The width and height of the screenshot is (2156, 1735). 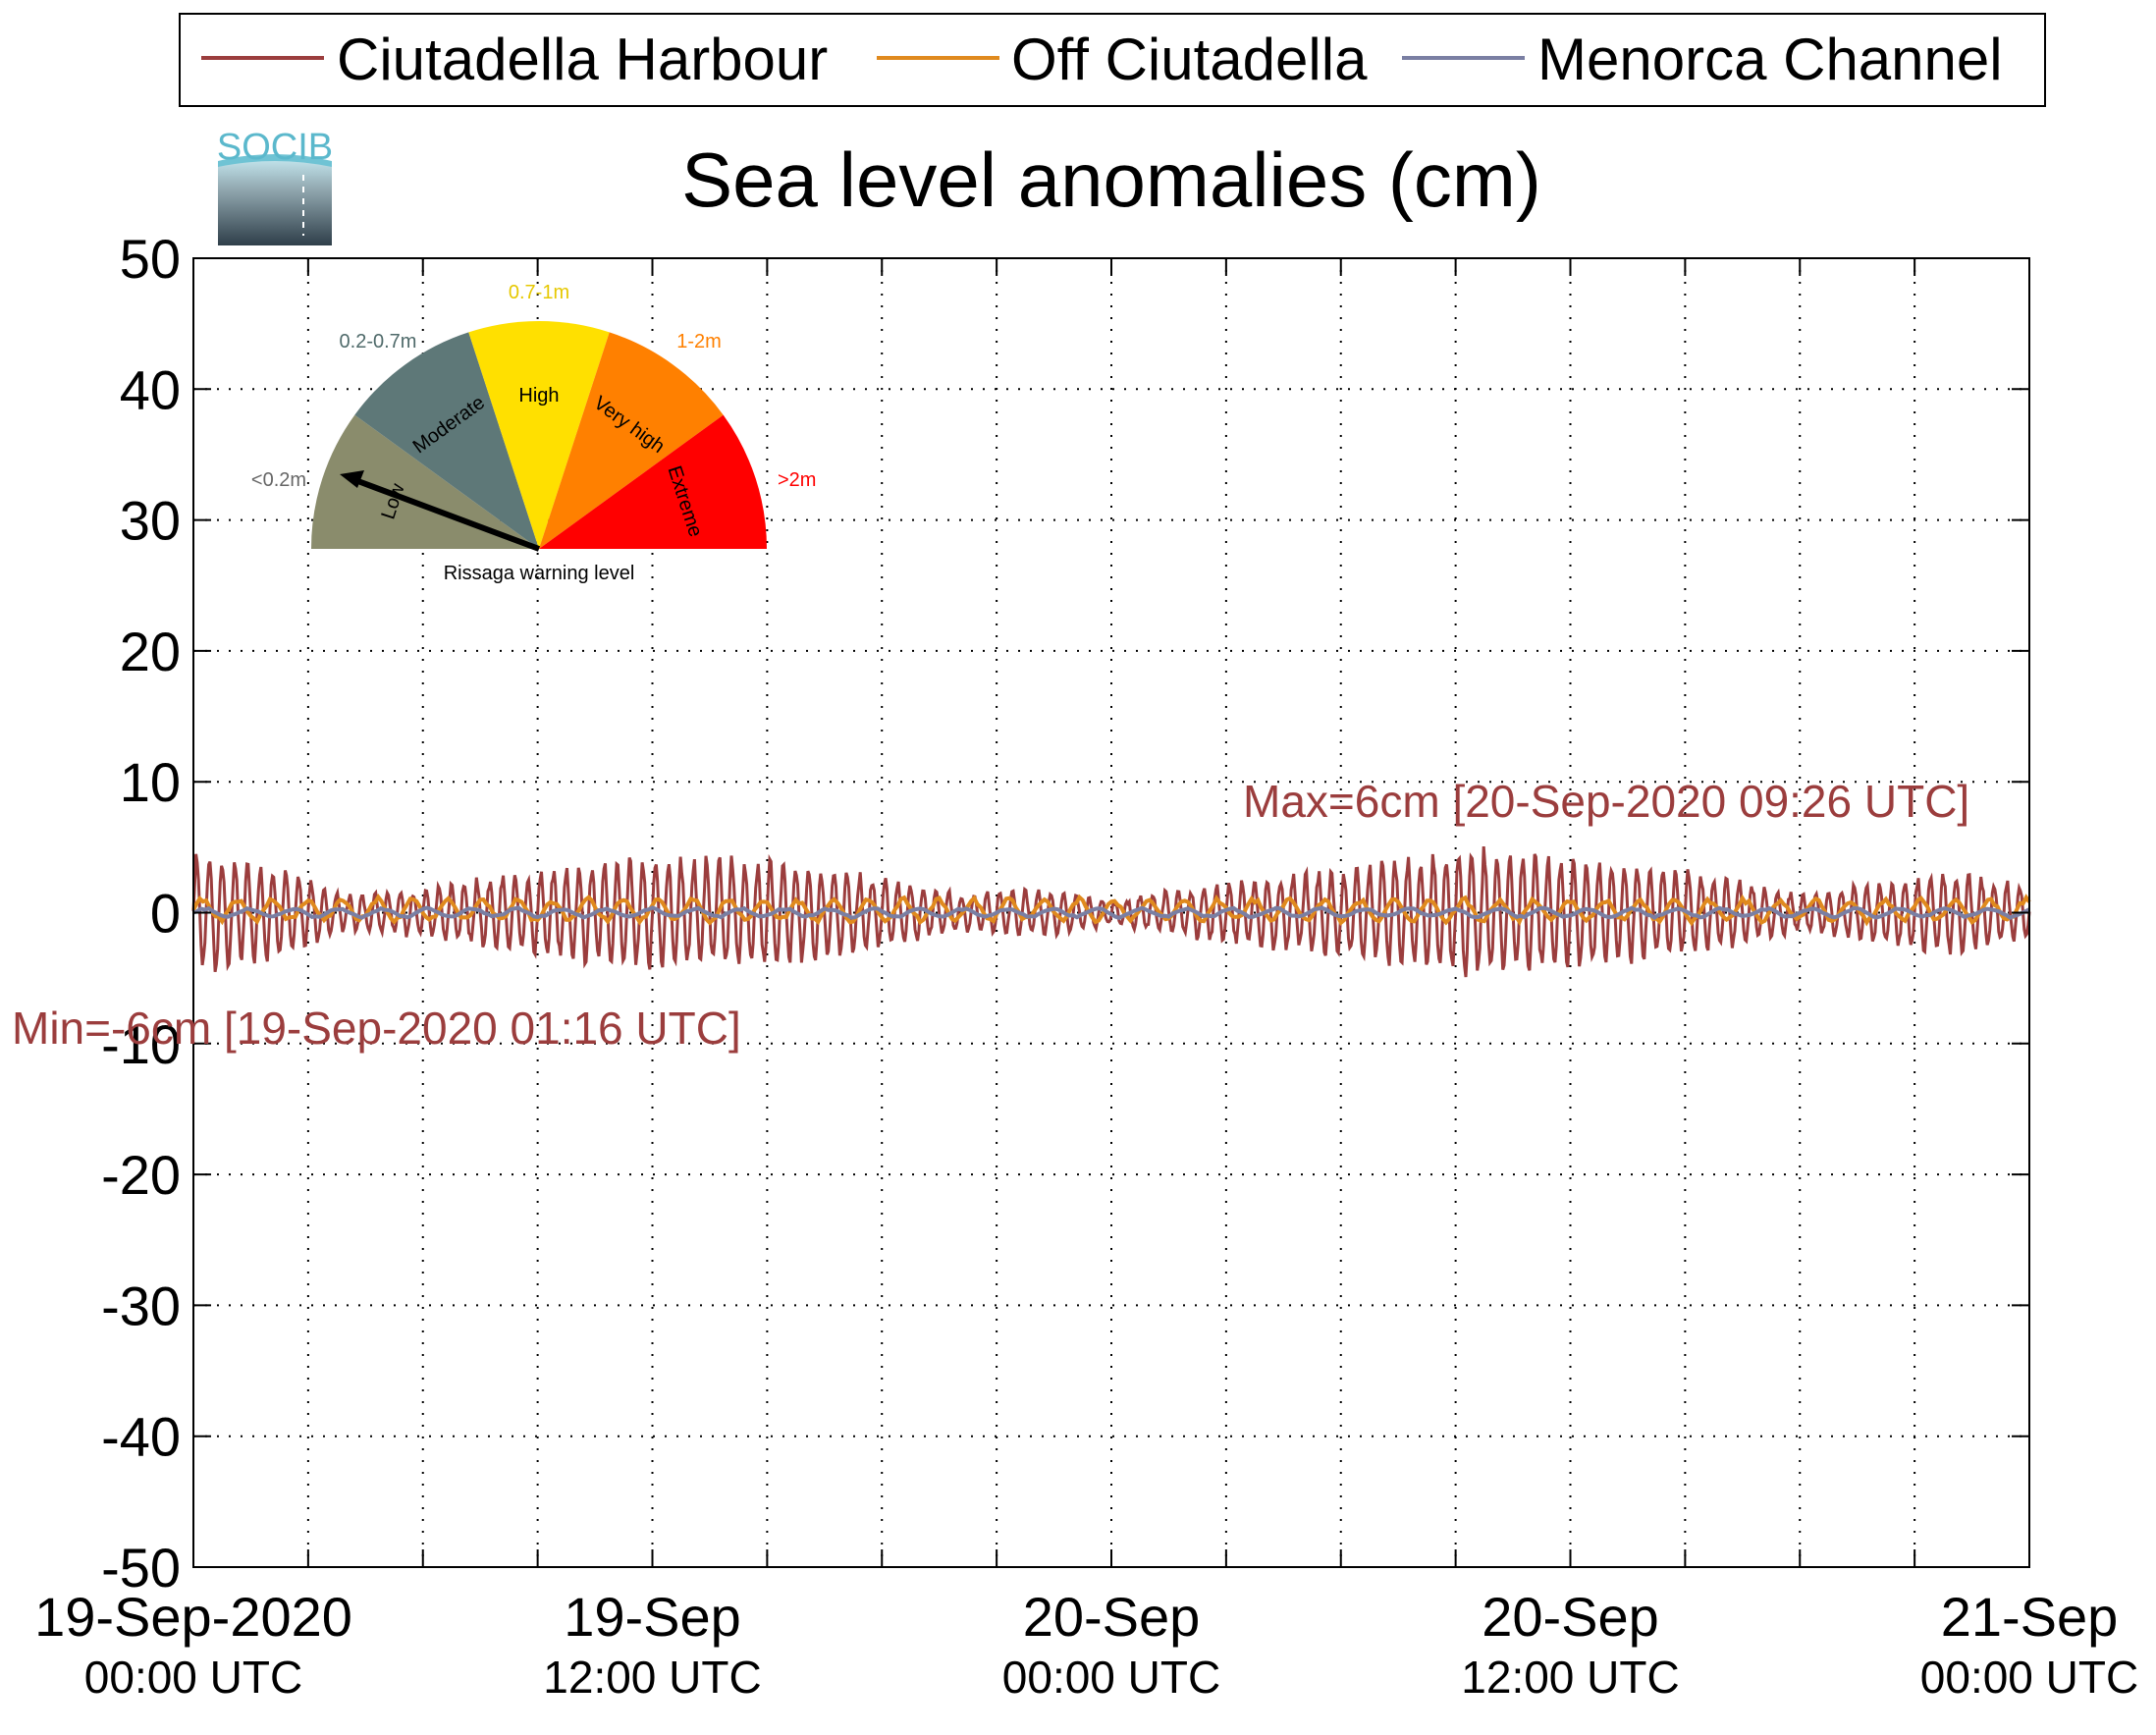 I want to click on x-tick-label-date: 19-Sep-2020, so click(x=193, y=1617).